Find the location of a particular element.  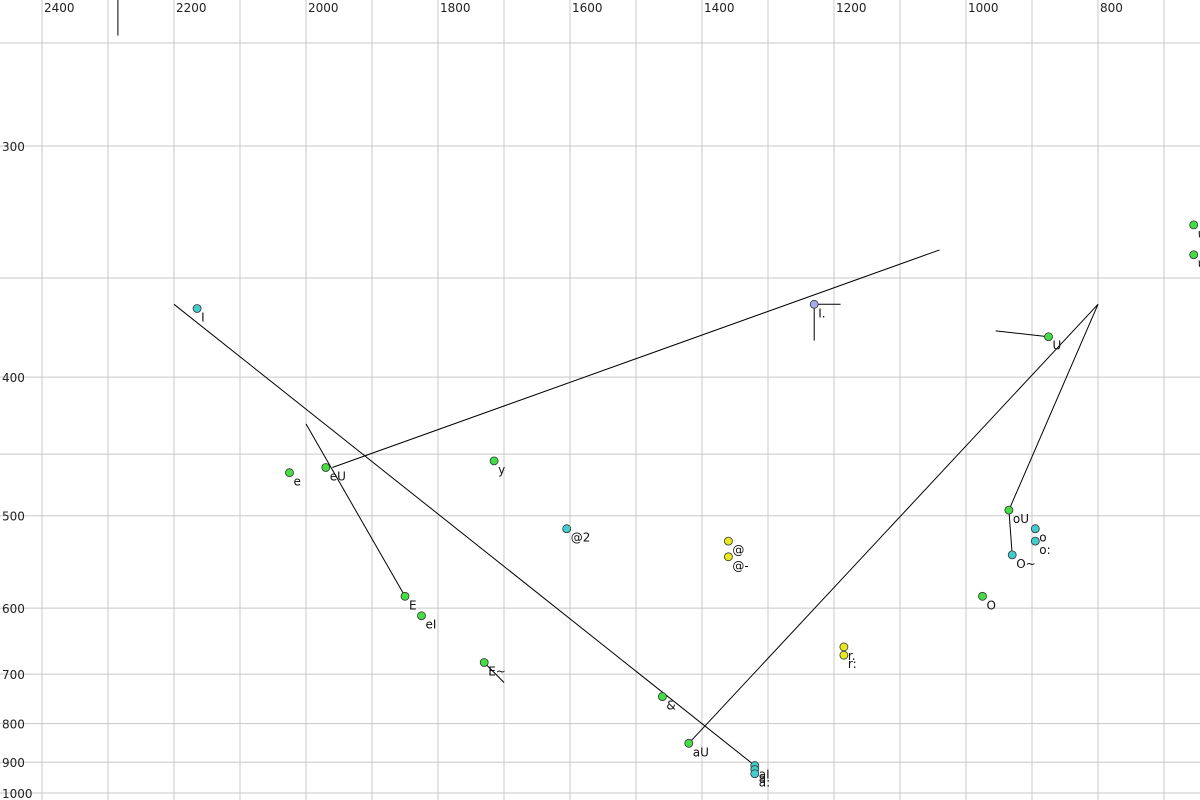

point-label: a: is located at coordinates (764, 783).